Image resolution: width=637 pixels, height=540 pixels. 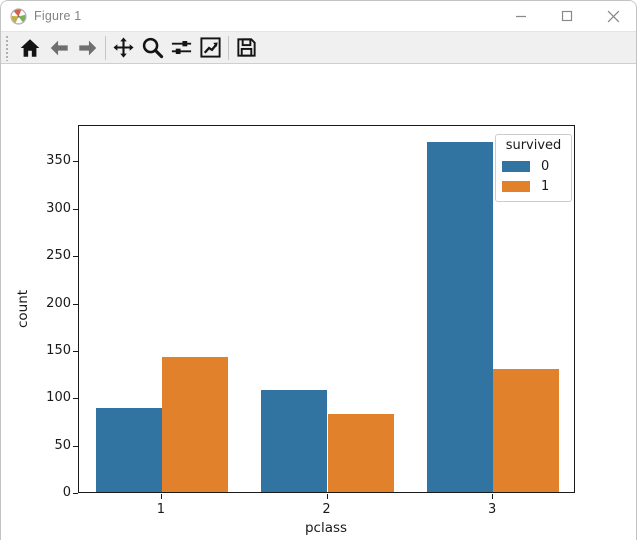 I want to click on y-tick-label: 150, so click(x=58, y=350).